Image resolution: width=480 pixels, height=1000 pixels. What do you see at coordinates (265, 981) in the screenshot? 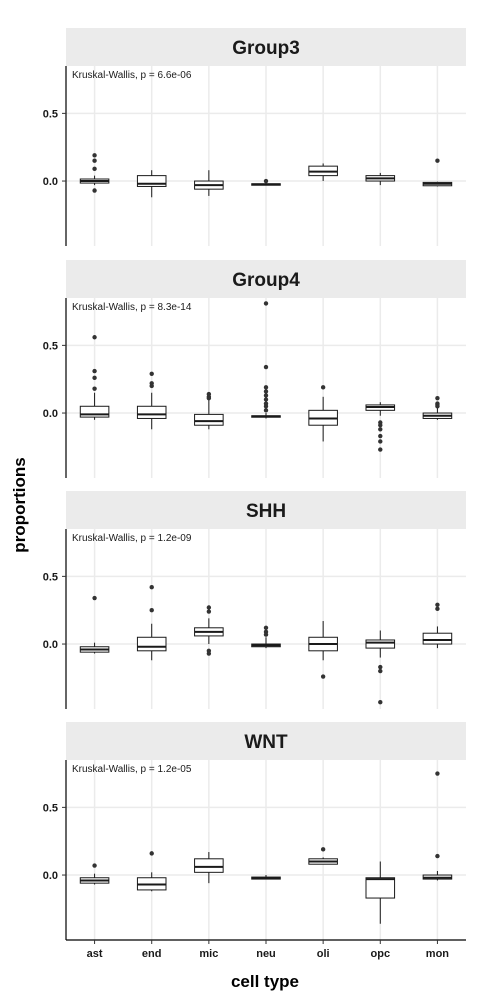
I see `x-axis-title: cell type` at bounding box center [265, 981].